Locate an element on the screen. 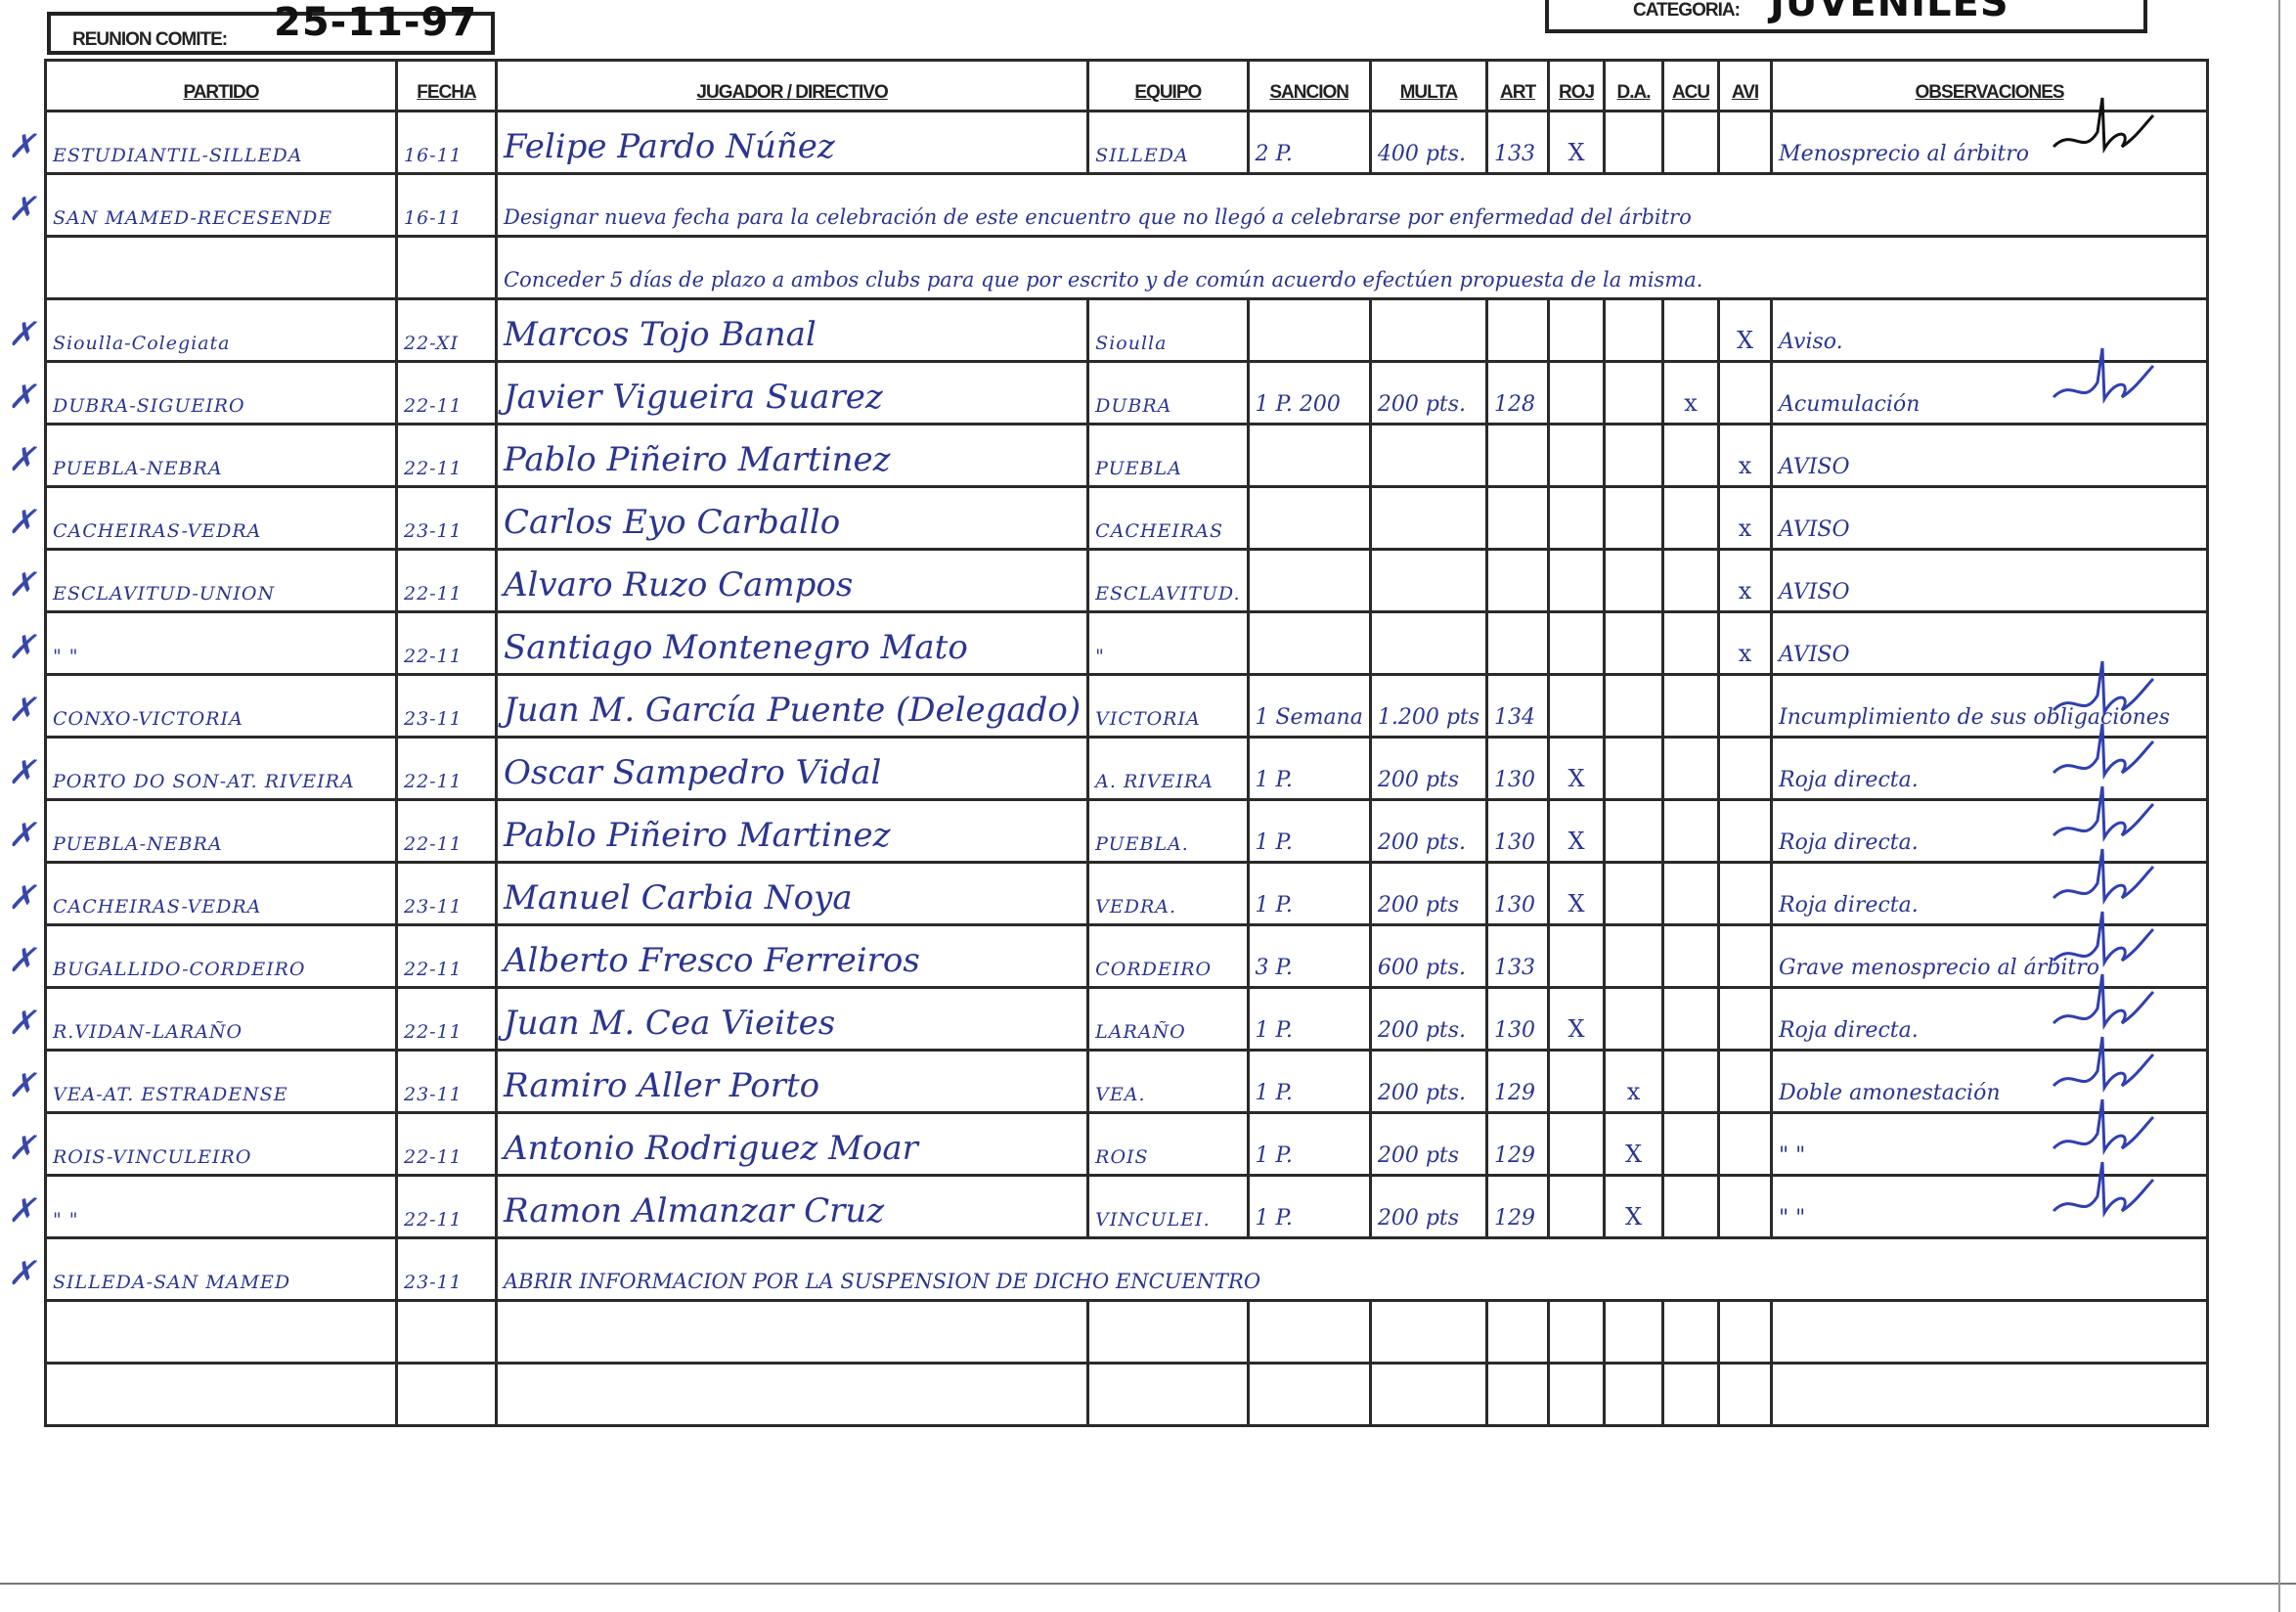  cell-observaciones: " " is located at coordinates (1990, 1144).